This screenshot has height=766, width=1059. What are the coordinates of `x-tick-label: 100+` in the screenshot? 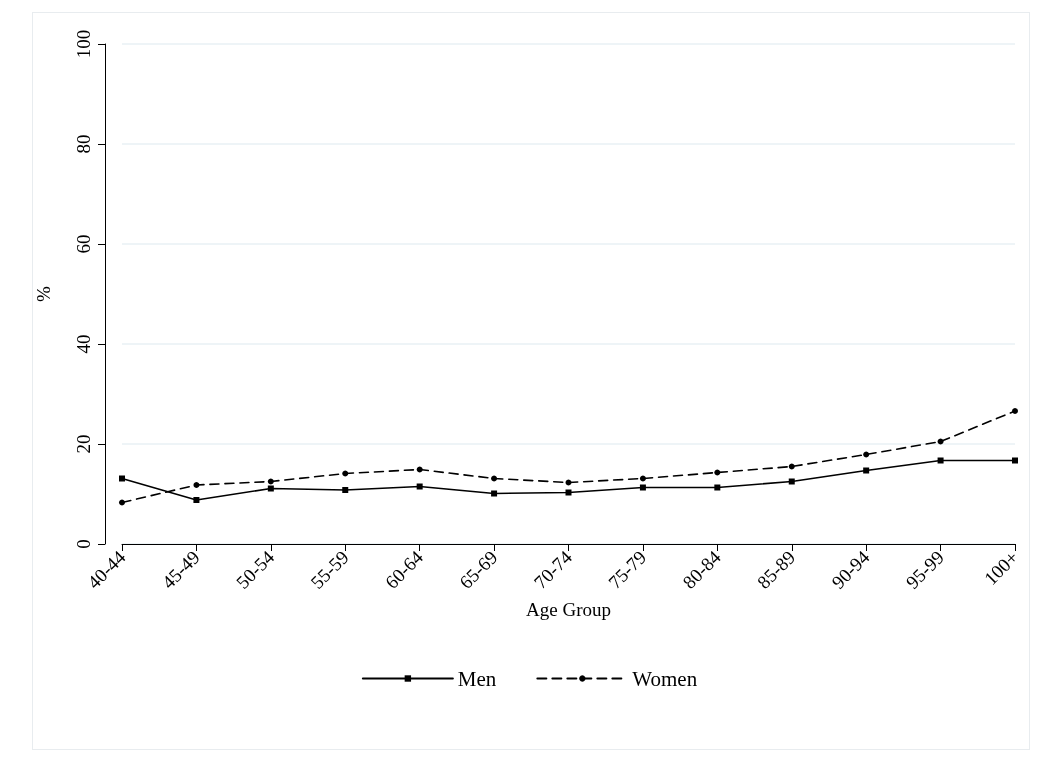 It's located at (1001, 568).